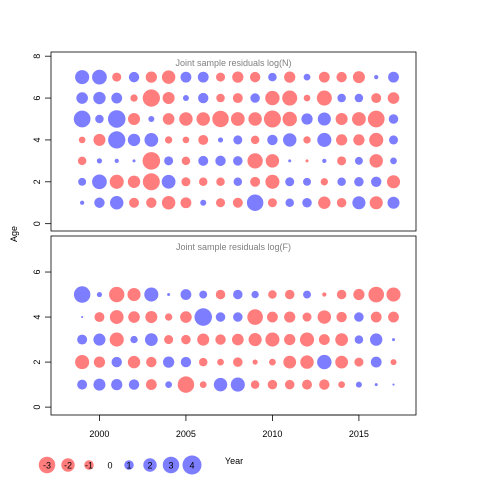 This screenshot has height=480, width=480. What do you see at coordinates (120, 465) in the screenshot?
I see `bubble-size-legend: -3 -2 -1 0 1 2 3 4` at bounding box center [120, 465].